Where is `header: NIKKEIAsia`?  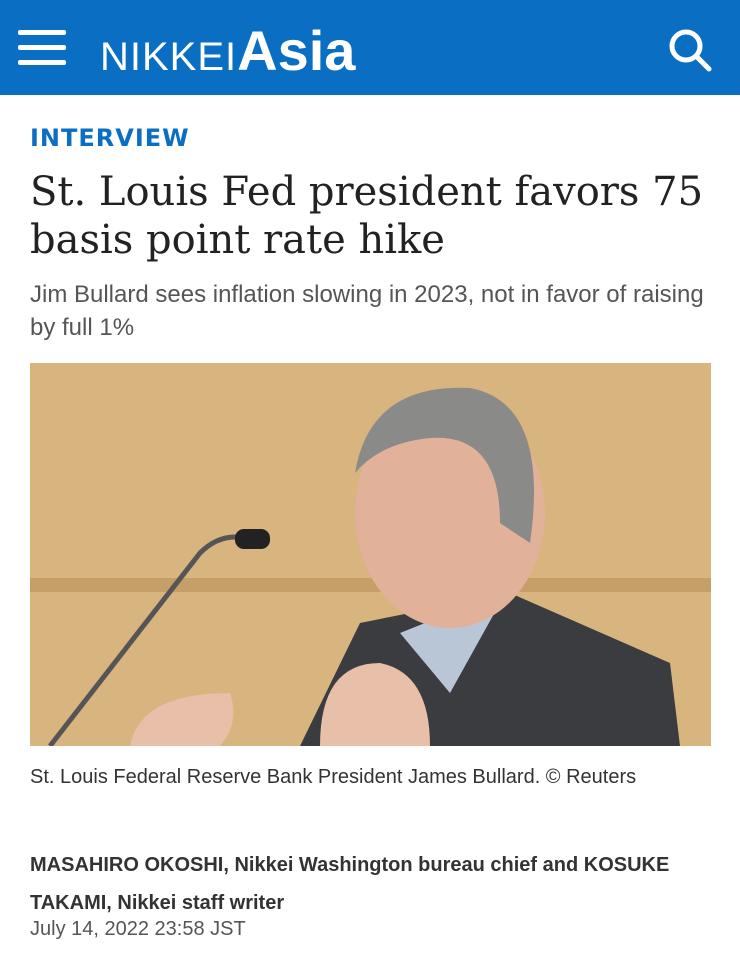 header: NIKKEIAsia is located at coordinates (370, 47).